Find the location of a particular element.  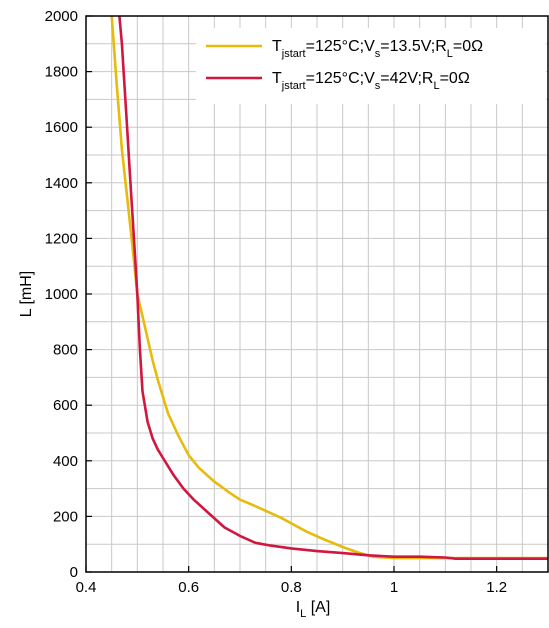

legend-label-1: Tjstart=125°C;Vs=13.5V;RL=0Ω is located at coordinates (377, 49).